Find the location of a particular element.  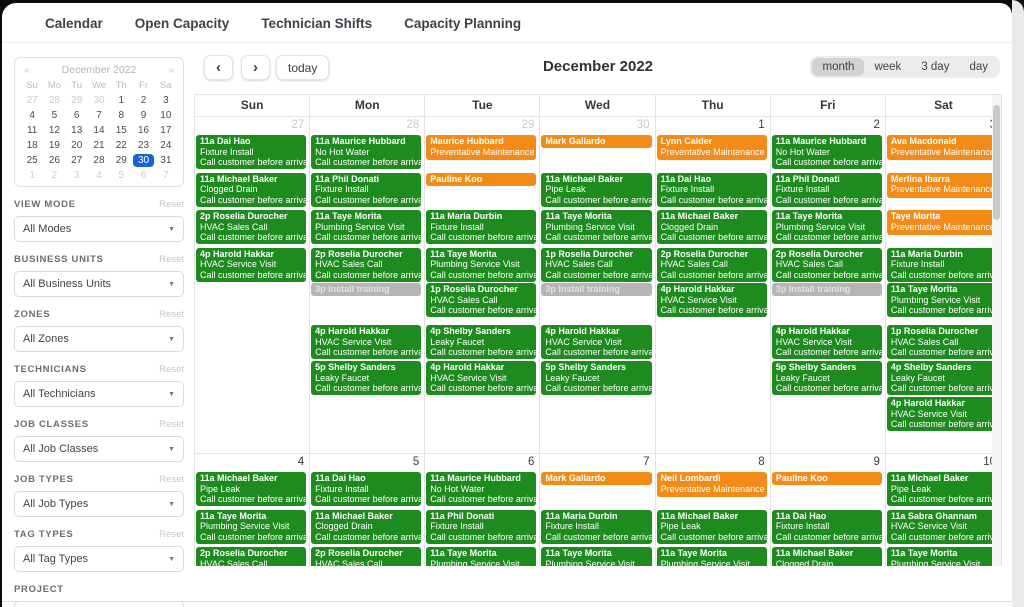

filter-dropdown: All Job Types ▼ is located at coordinates (99, 504).